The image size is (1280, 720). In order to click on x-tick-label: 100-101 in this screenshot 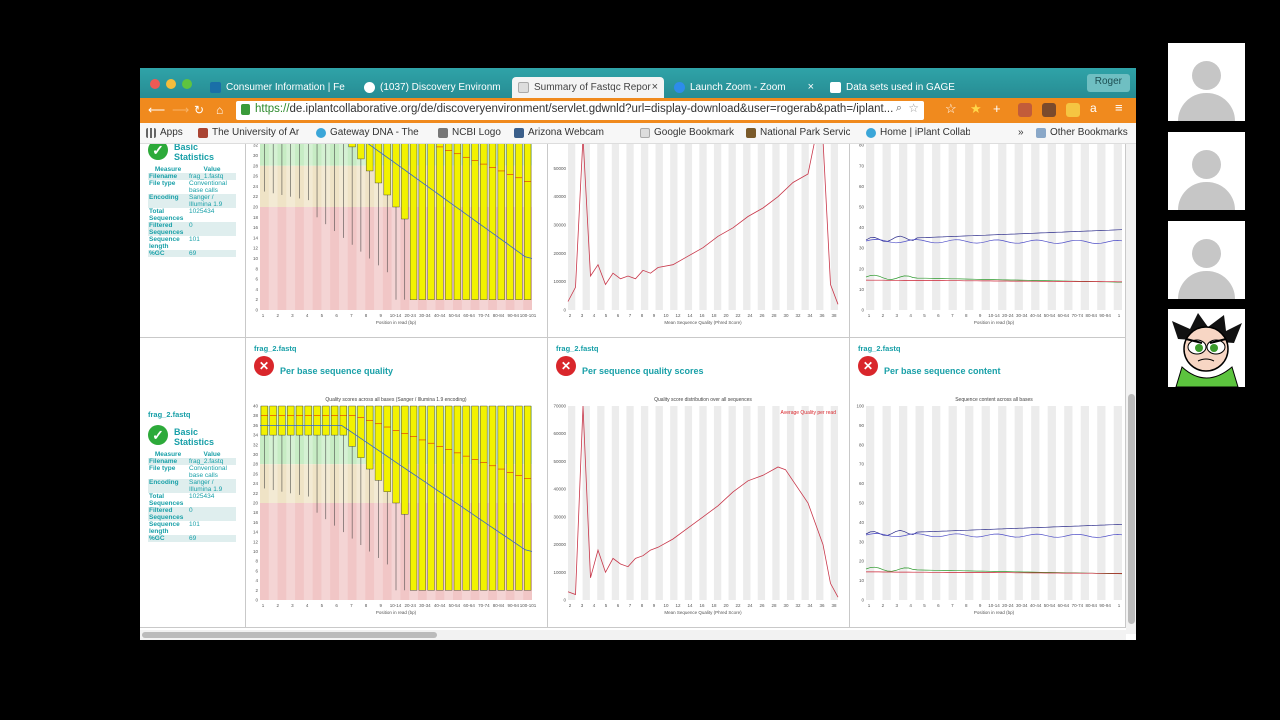, I will do `click(528, 605)`.